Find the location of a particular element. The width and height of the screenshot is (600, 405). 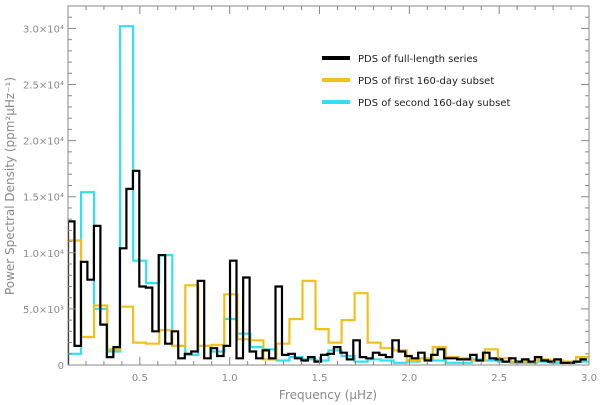

y-tick-label: 3.0×10⁴ is located at coordinates (43, 29).